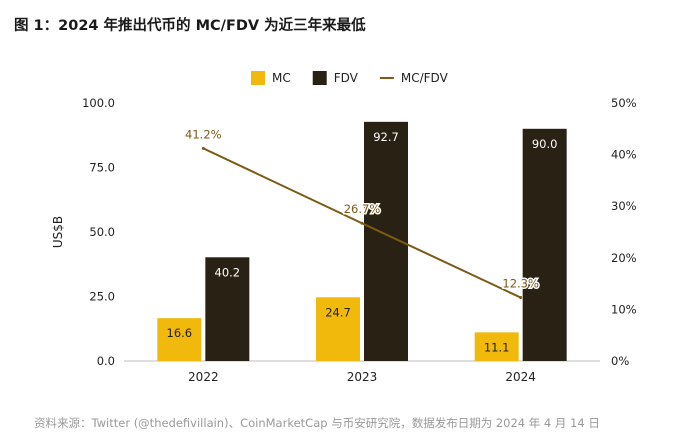  I want to click on y-axis-title: US$B, so click(58, 232).